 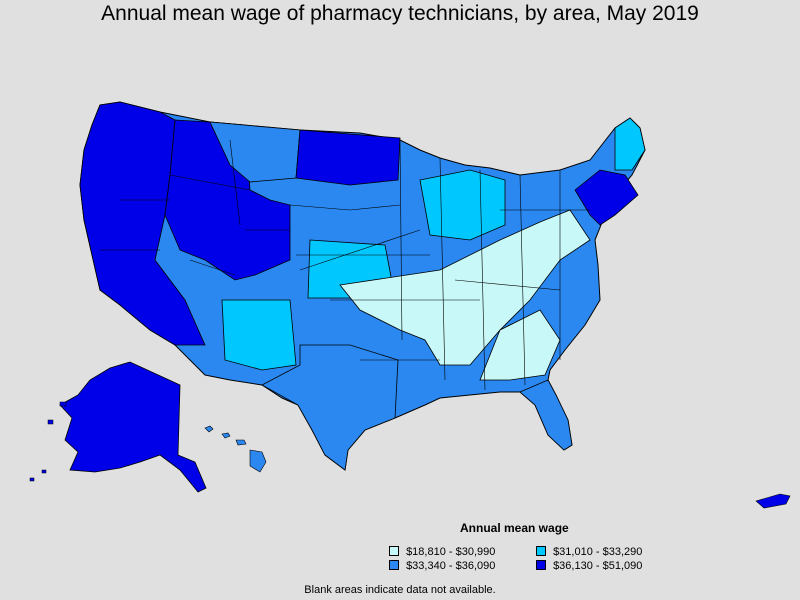 I want to click on legend-item-4: $36,130 - $51,090, so click(x=589, y=566).